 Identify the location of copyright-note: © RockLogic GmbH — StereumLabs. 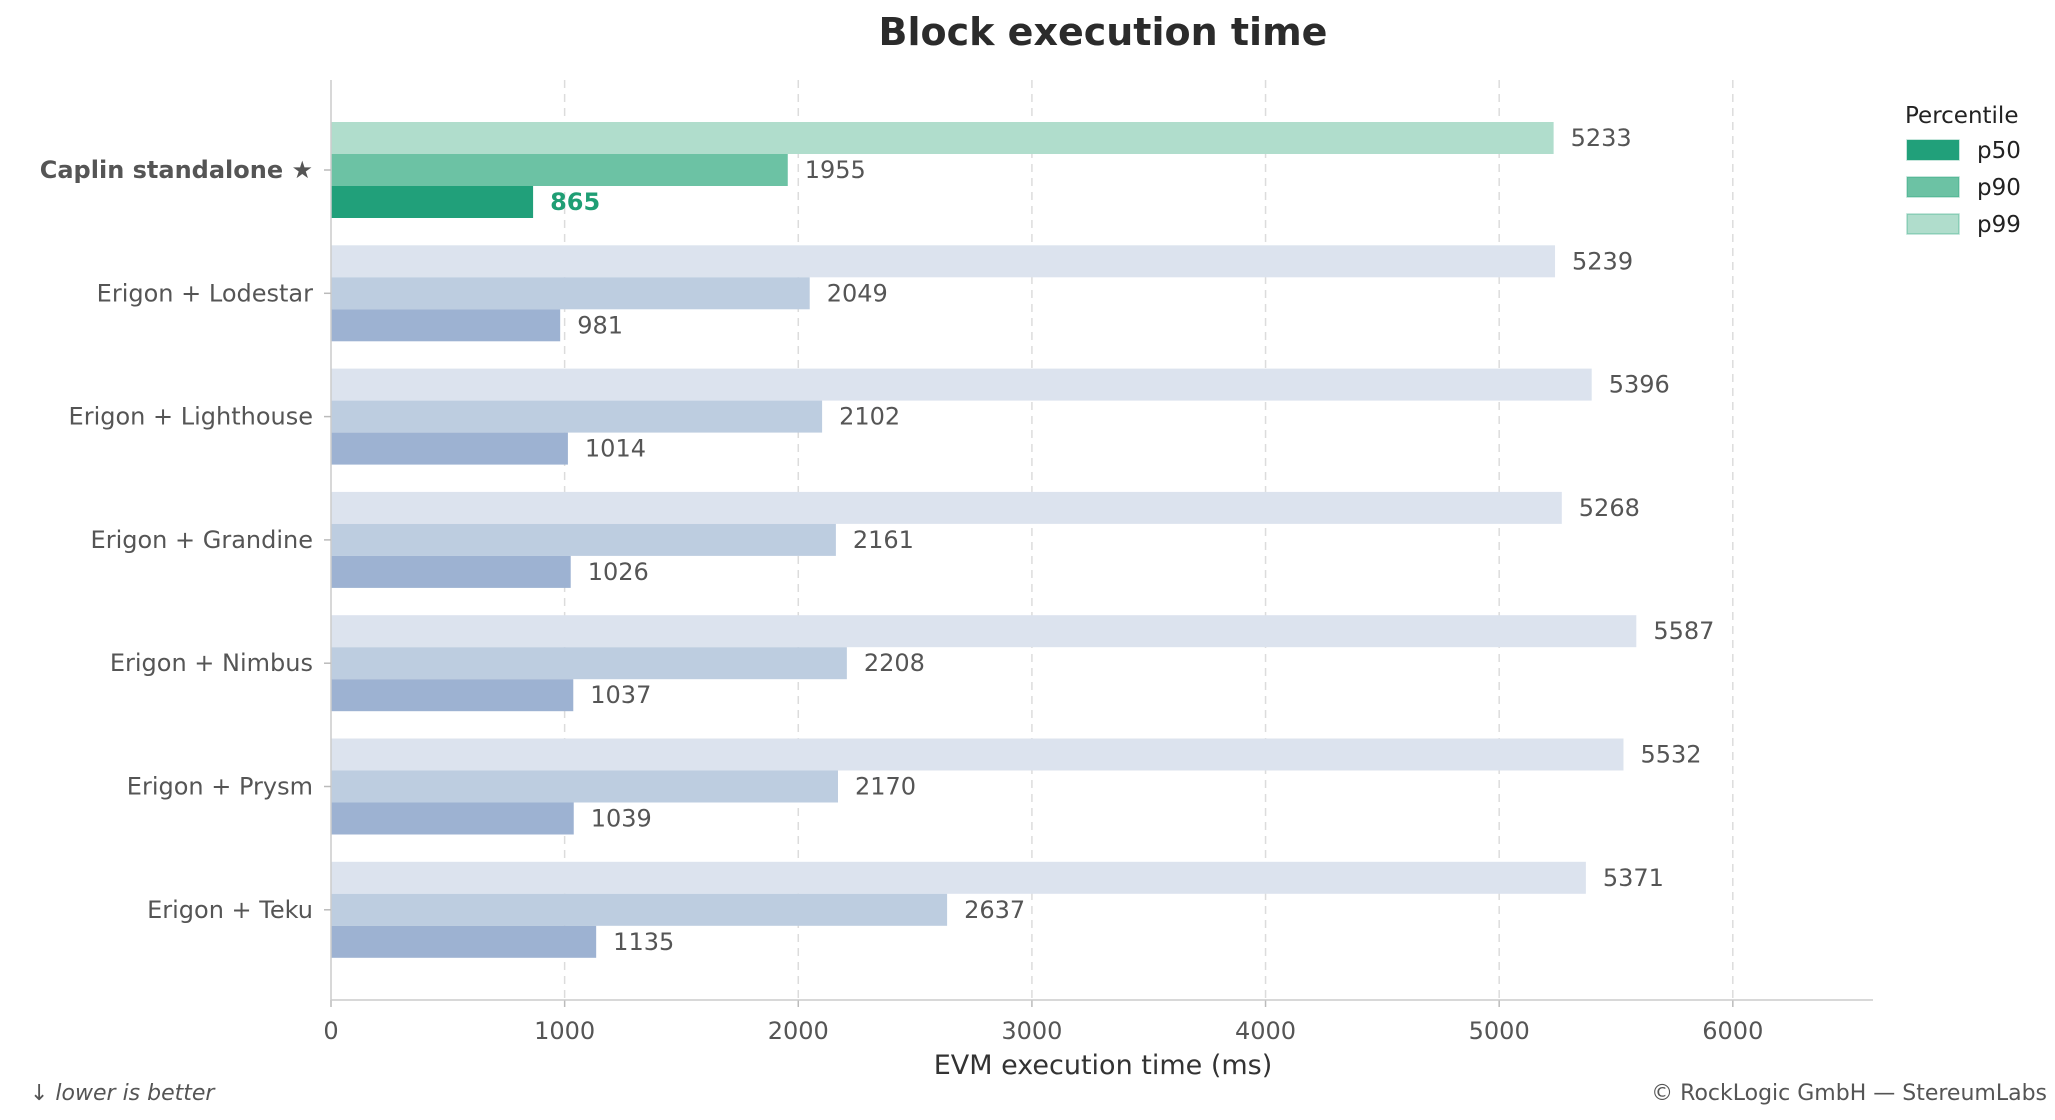
(1849, 1093).